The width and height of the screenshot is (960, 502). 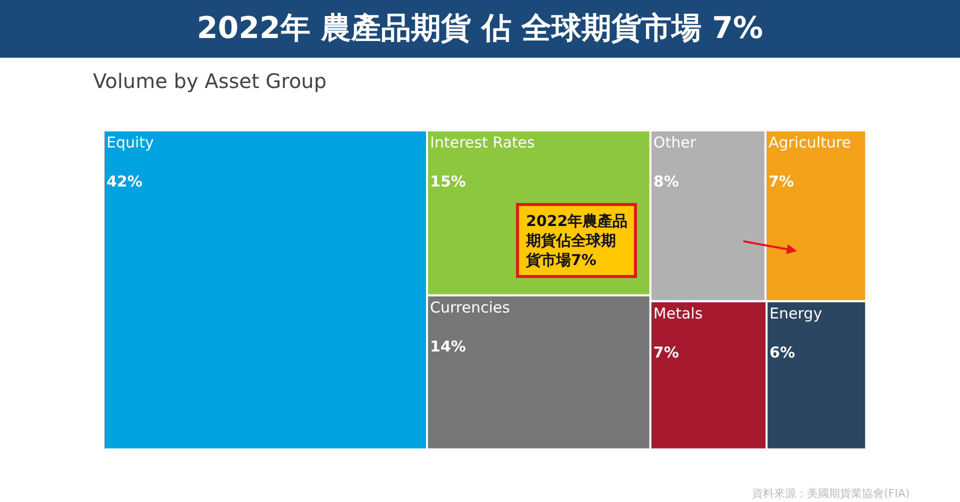 I want to click on text: Volume by Asset Group, so click(x=210, y=81).